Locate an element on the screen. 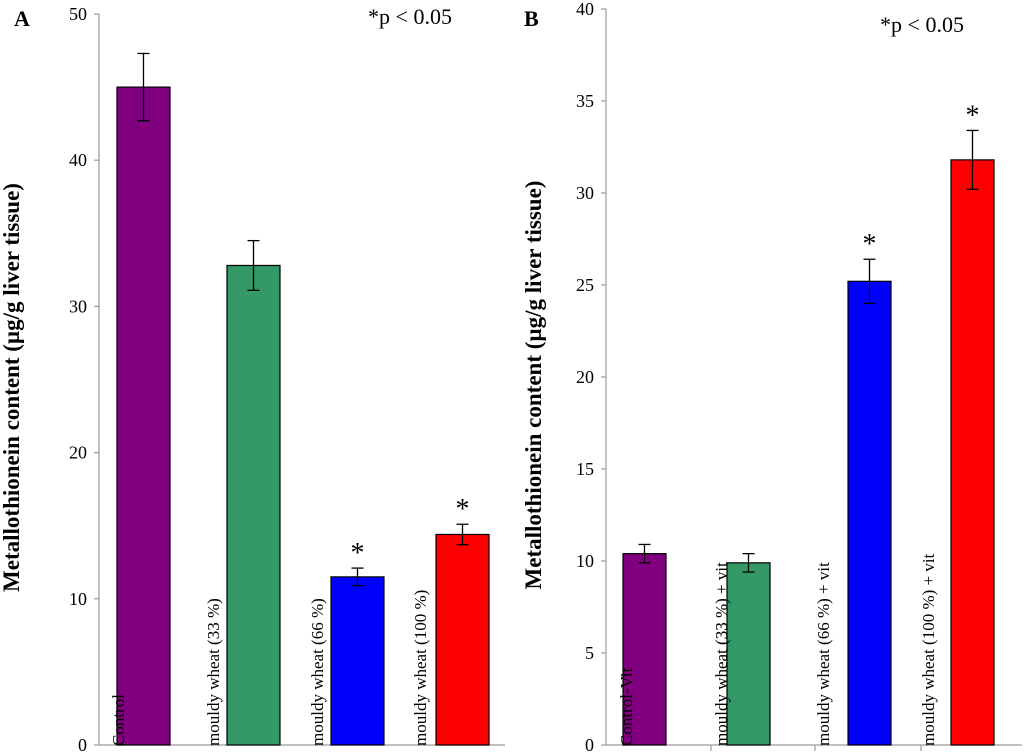 Image resolution: width=1024 pixels, height=754 pixels. y-tick-label: 15 is located at coordinates (585, 469).